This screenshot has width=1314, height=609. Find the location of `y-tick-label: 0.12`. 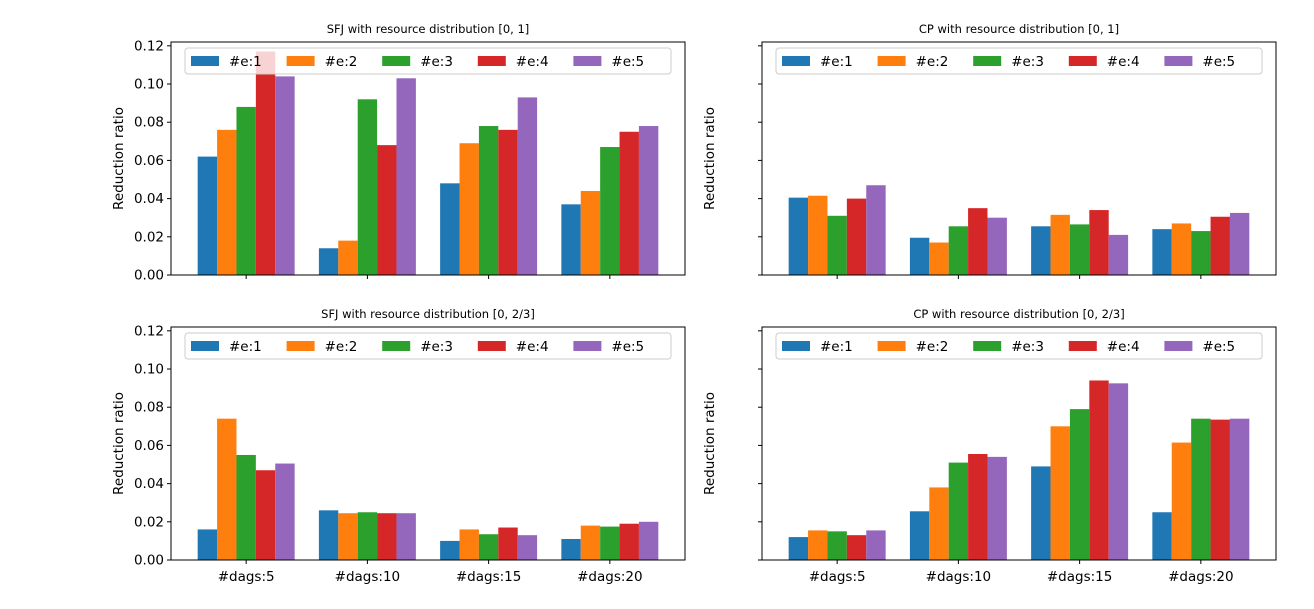

y-tick-label: 0.12 is located at coordinates (149, 331).